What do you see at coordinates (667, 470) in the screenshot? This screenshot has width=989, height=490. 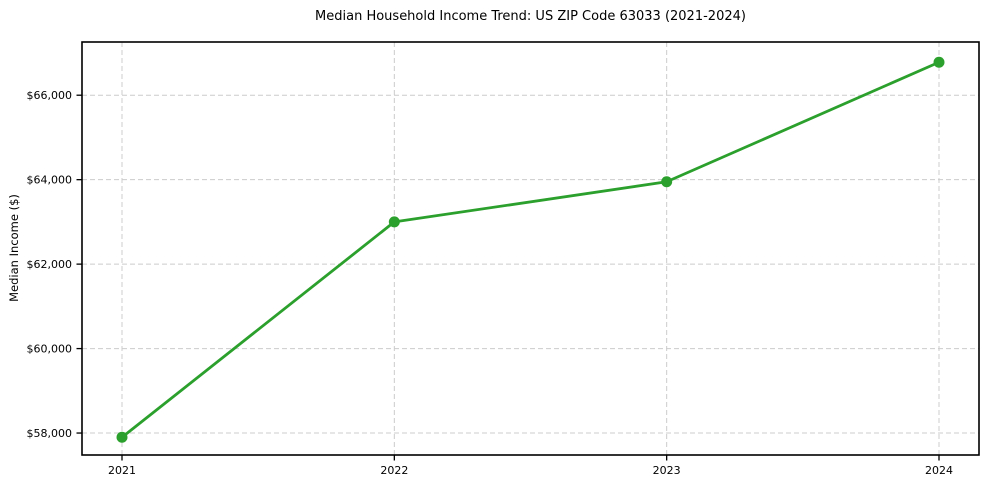 I see `x-tick-label: 2023` at bounding box center [667, 470].